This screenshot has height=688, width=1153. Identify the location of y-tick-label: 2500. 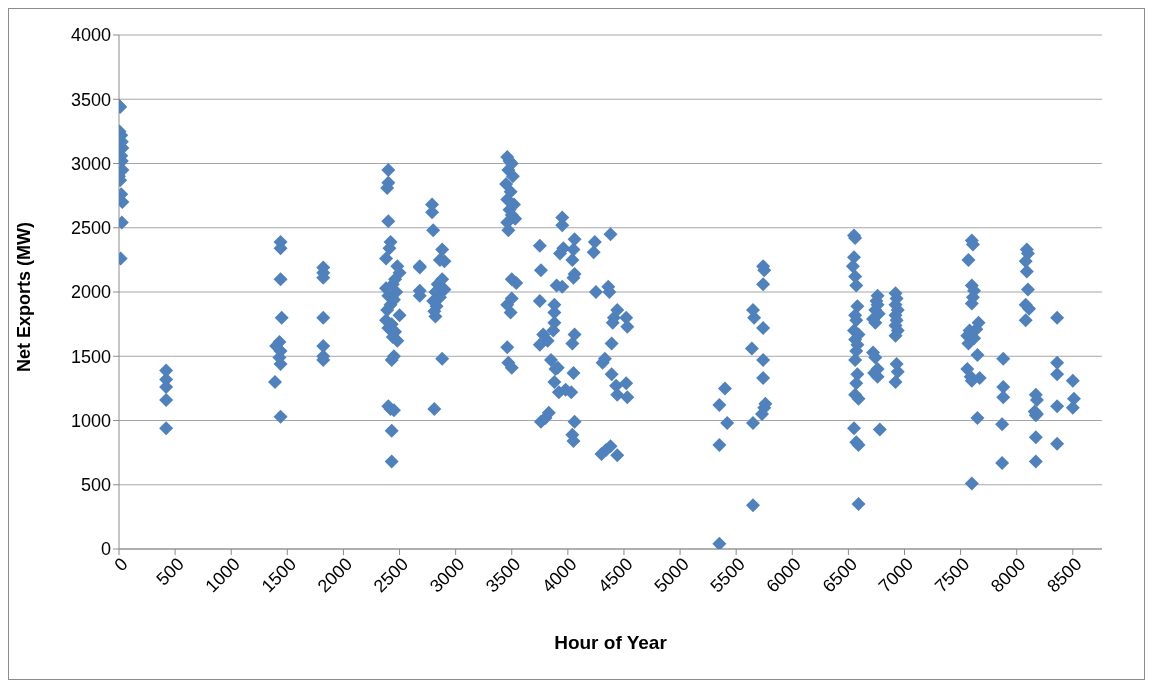
(90, 228).